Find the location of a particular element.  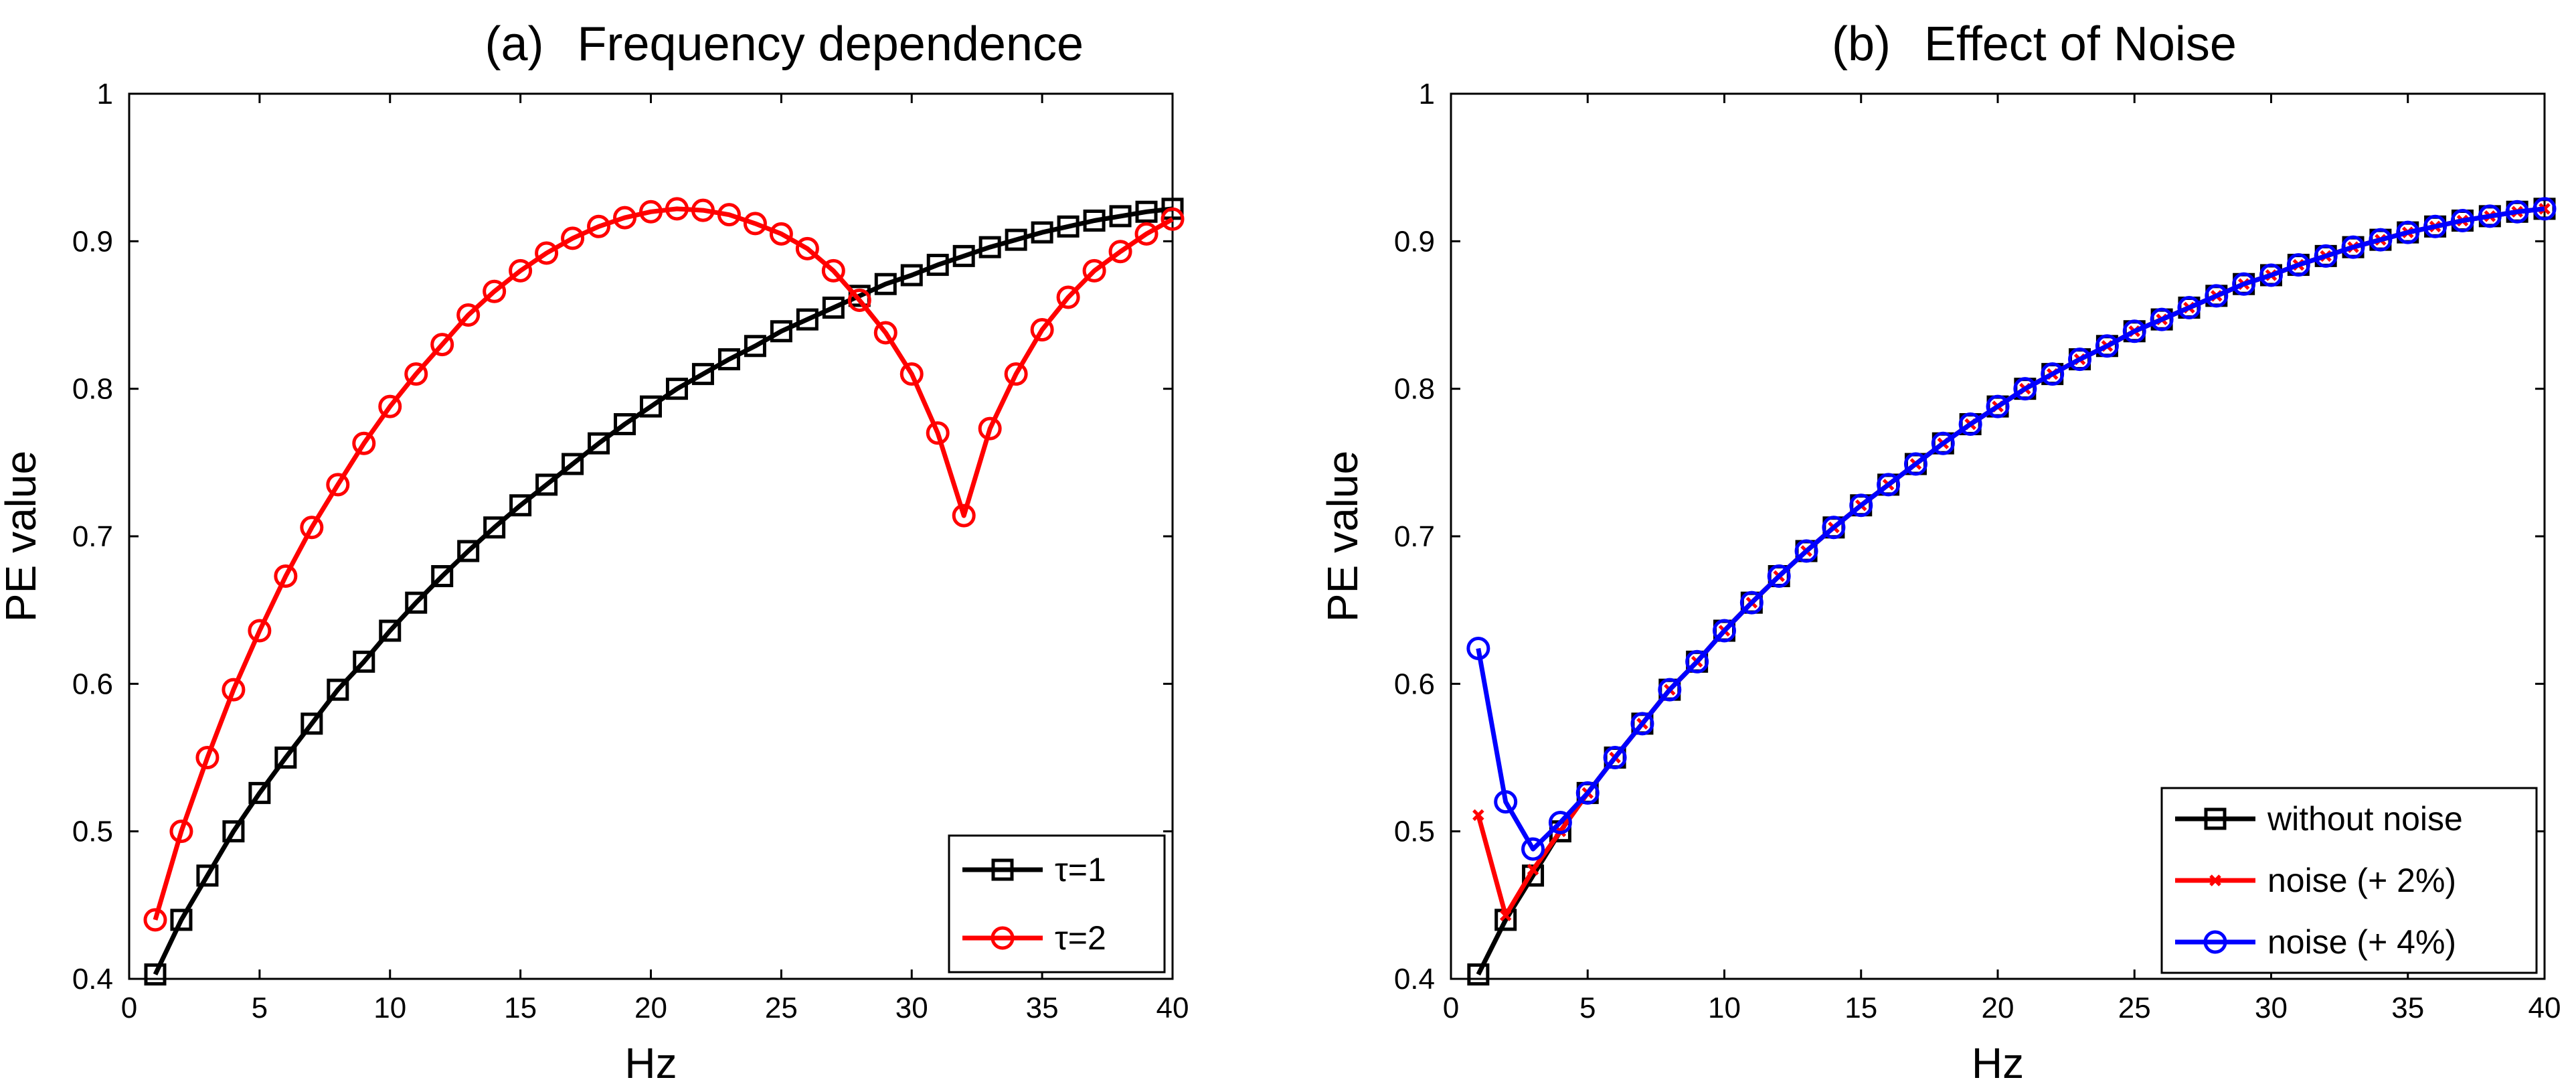

x-tick-label: 10 is located at coordinates (389, 1008).